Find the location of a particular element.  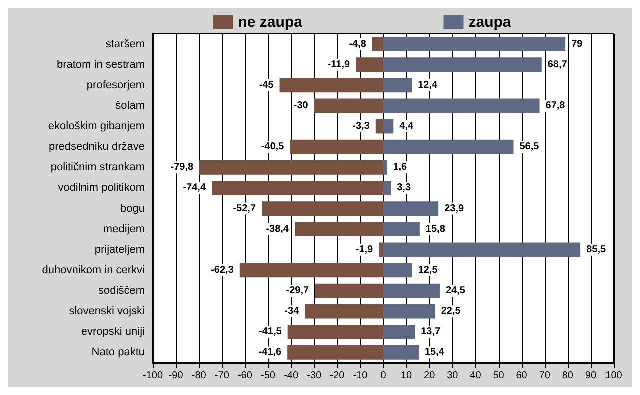

y-tick-label: staršem is located at coordinates (125, 44).